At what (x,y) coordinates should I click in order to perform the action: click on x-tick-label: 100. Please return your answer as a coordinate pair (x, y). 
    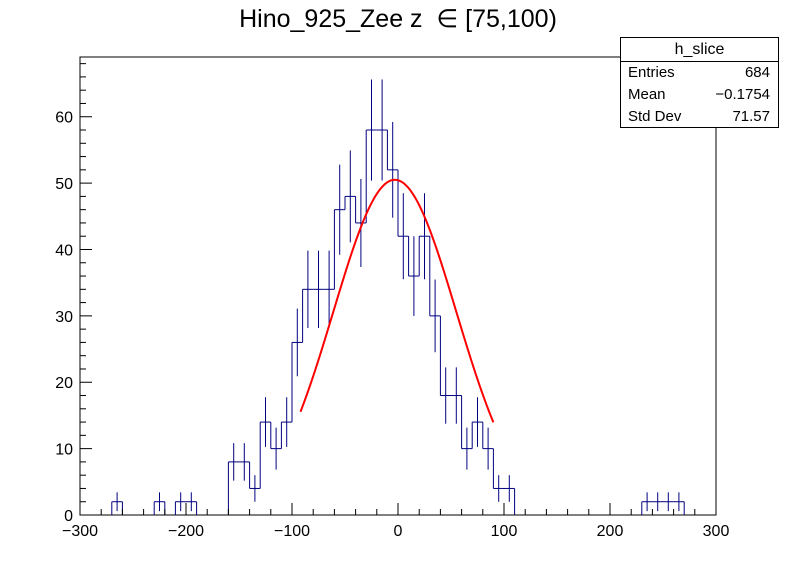
    Looking at the image, I should click on (504, 531).